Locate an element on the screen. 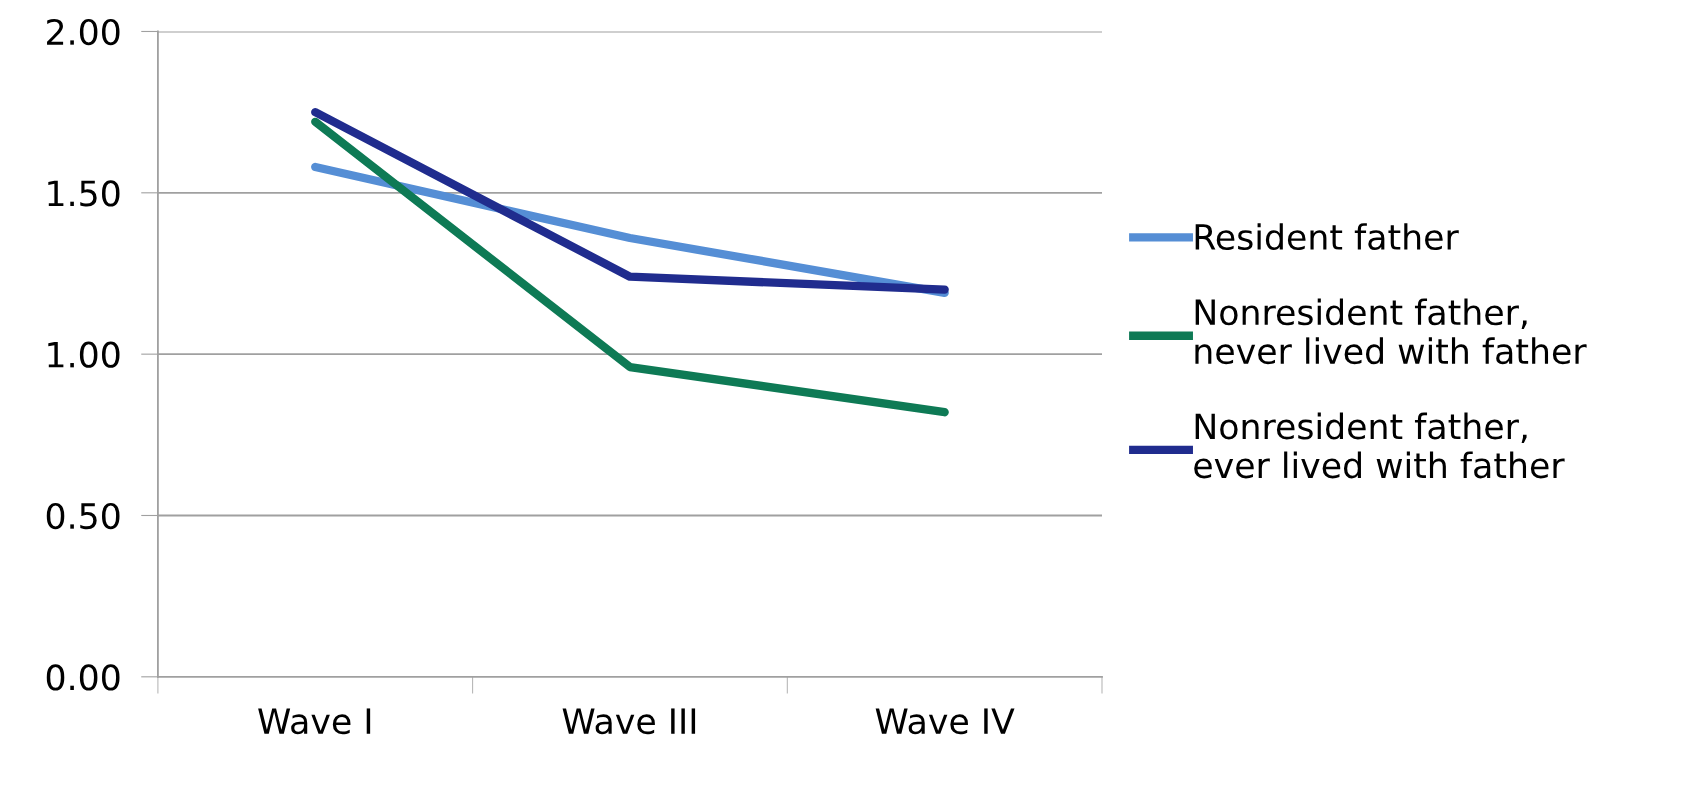 The image size is (1698, 787). legend-label: Nonresident father, ever lived with father is located at coordinates (1379, 445).